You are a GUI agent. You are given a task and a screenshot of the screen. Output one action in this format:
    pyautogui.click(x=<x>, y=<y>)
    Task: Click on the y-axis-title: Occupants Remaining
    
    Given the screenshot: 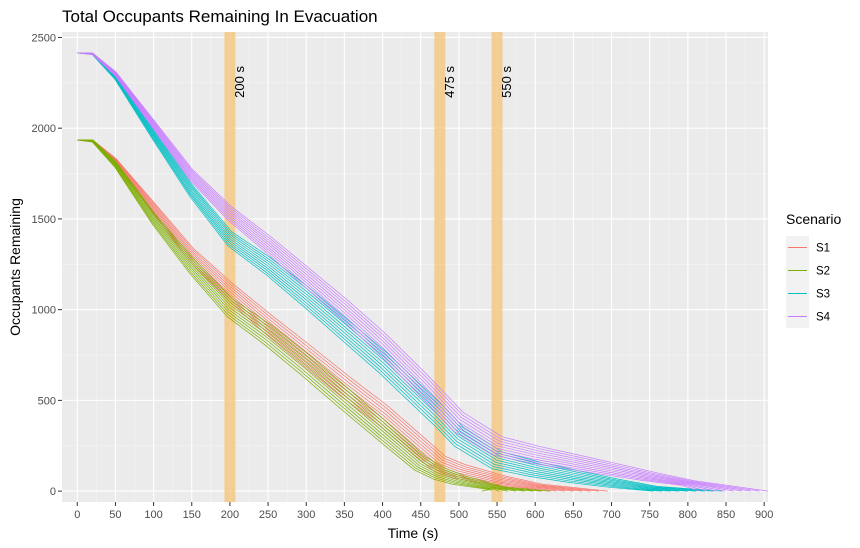 What is the action you would take?
    pyautogui.click(x=15, y=267)
    